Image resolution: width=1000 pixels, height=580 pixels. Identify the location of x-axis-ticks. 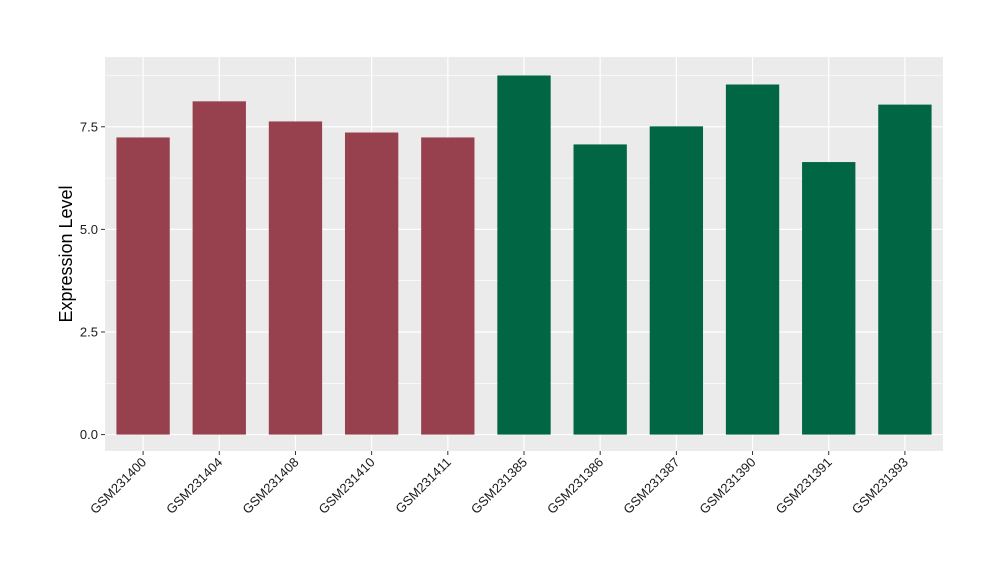
(524, 453).